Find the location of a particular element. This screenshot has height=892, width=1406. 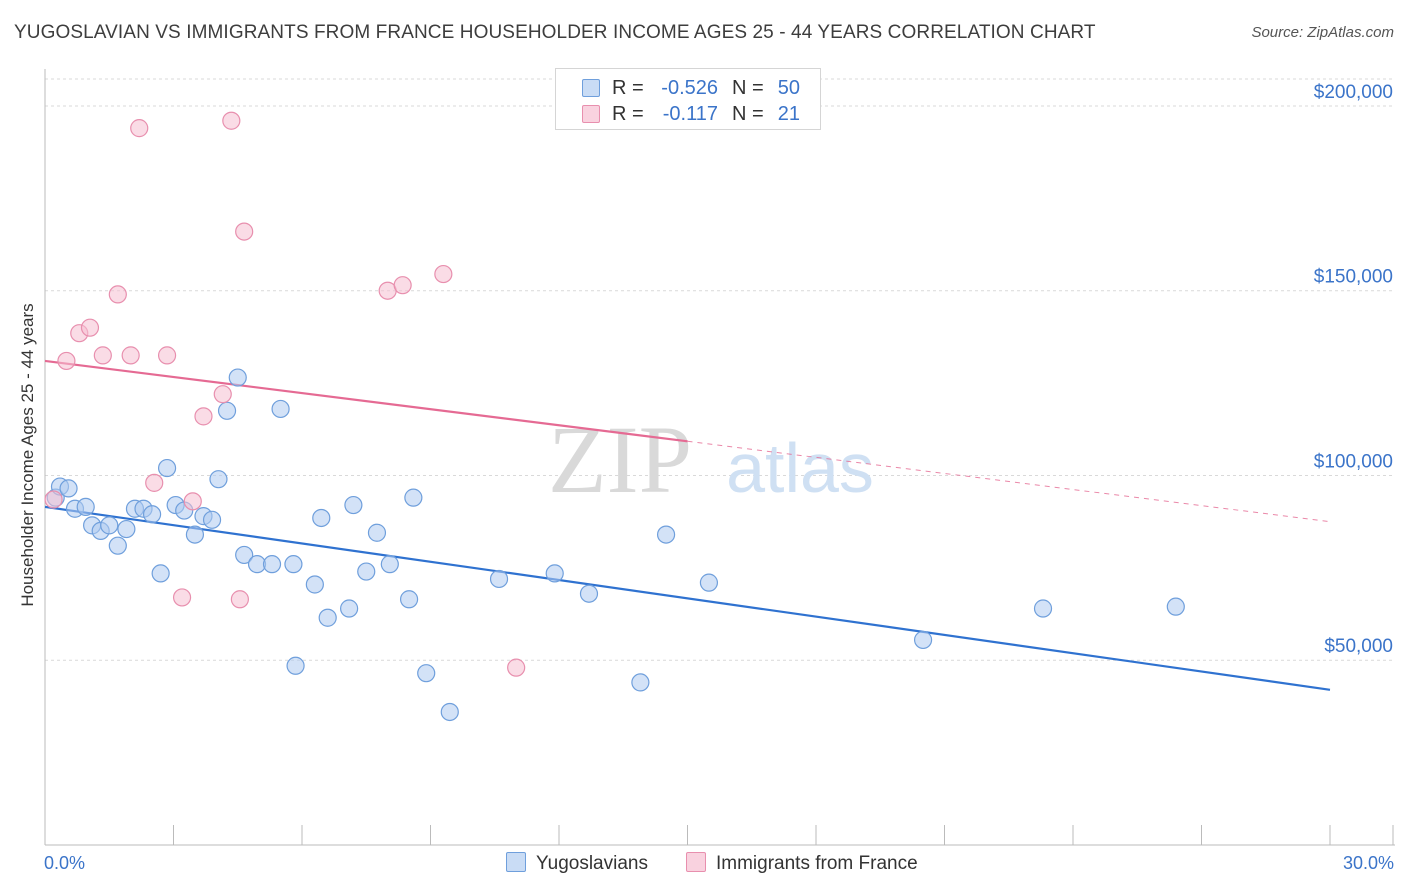

legend-row-yugoslavians: R = -0.526 N = 50 is located at coordinates (688, 87).